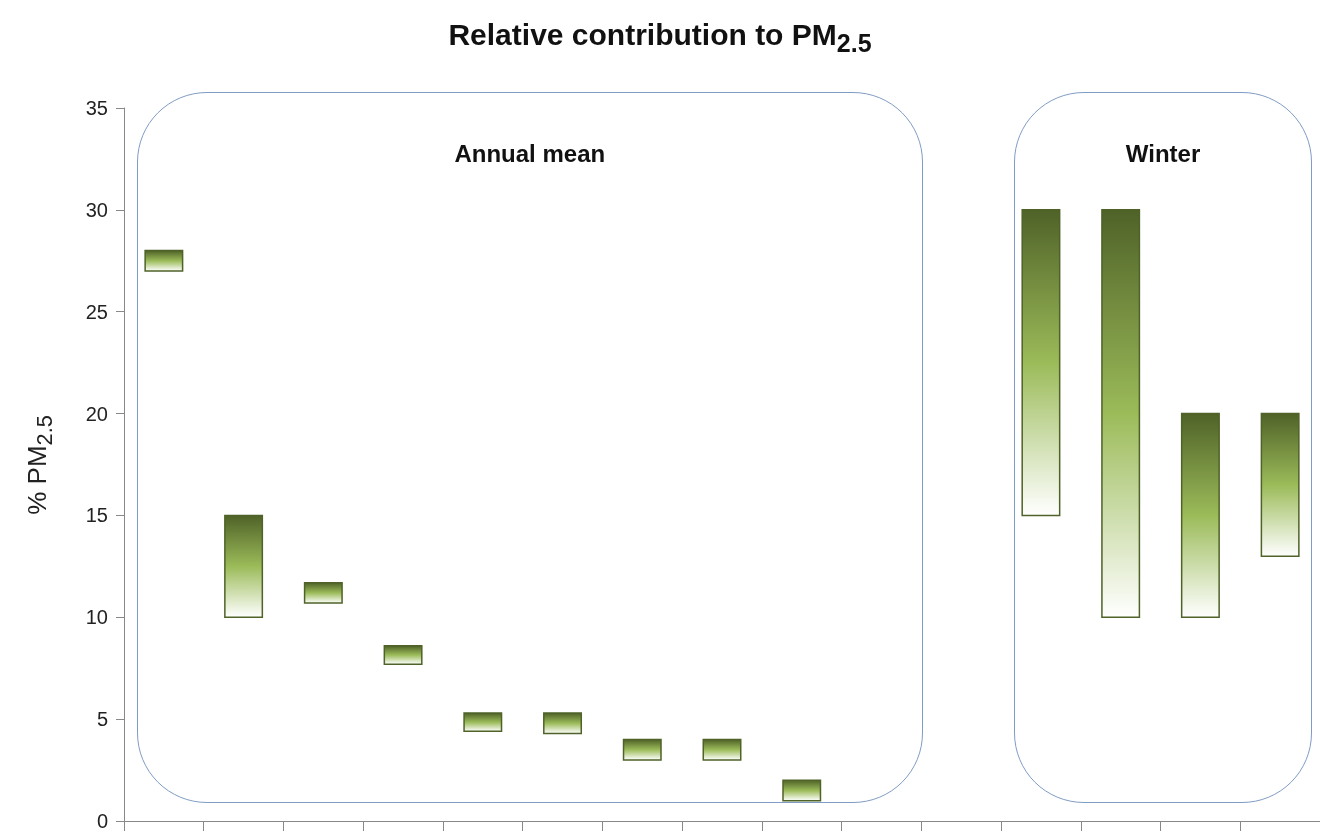 Image resolution: width=1320 pixels, height=832 pixels. What do you see at coordinates (96, 311) in the screenshot?
I see `y-tick-label: 25` at bounding box center [96, 311].